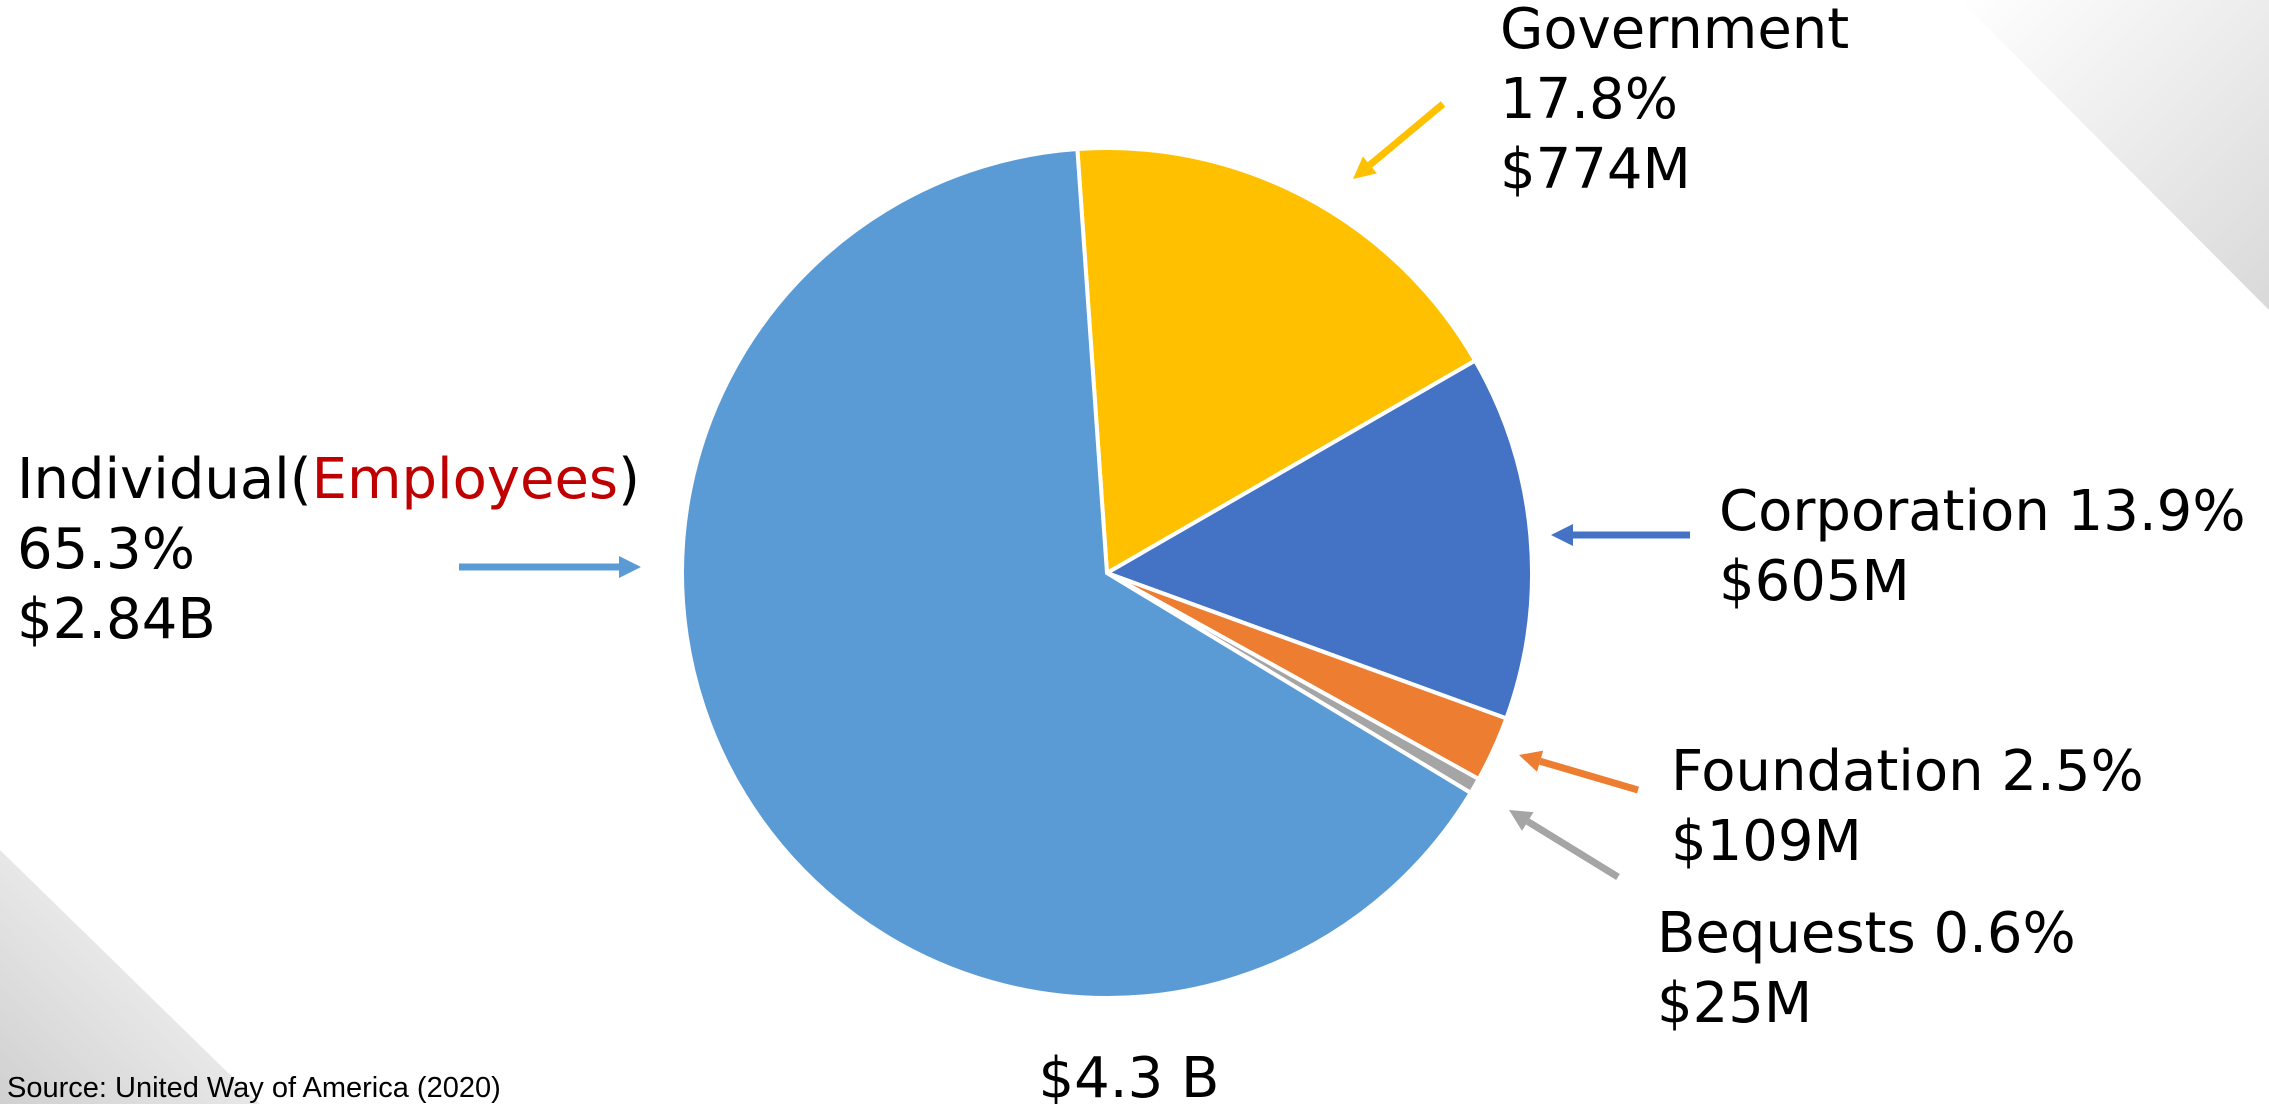 This screenshot has height=1104, width=2269. What do you see at coordinates (2004, 933) in the screenshot?
I see `percent-label: 0.6%` at bounding box center [2004, 933].